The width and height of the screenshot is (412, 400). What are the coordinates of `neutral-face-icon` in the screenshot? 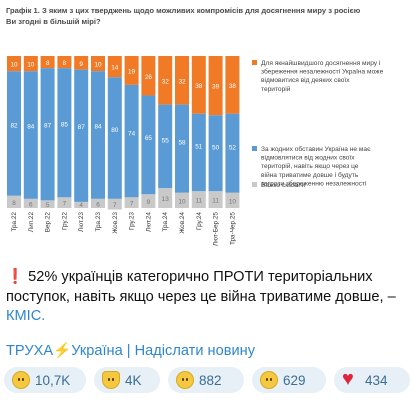 It's located at (21, 380).